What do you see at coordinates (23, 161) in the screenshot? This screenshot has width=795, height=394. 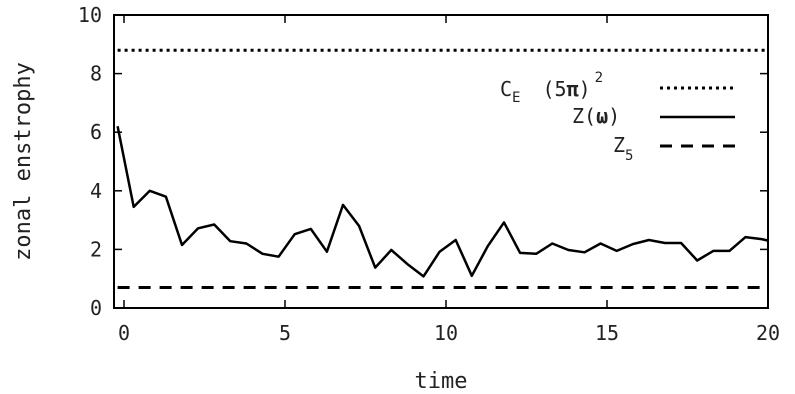 I see `y-axis-title: zonal enstrophy` at bounding box center [23, 161].